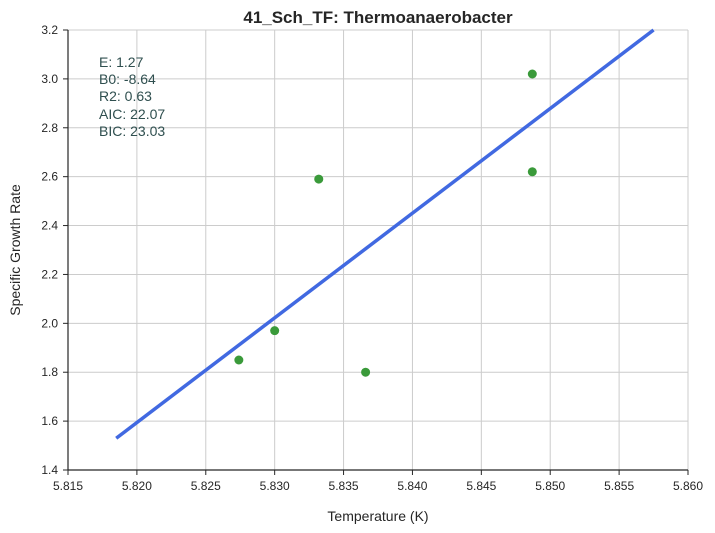  Describe the element at coordinates (132, 114) in the screenshot. I see `annotation-aic: AIC: 22.07` at that location.